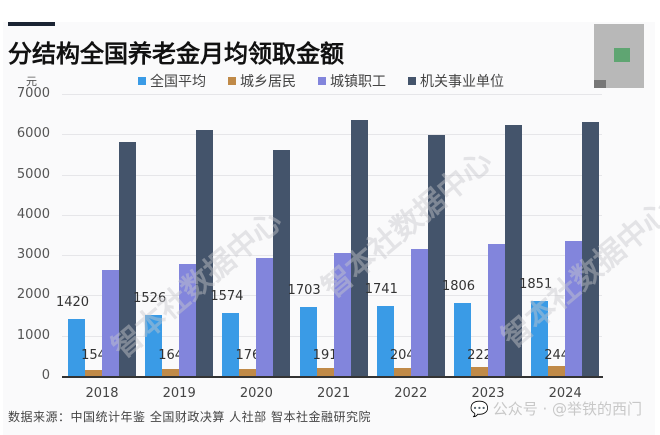 Image resolution: width=660 pixels, height=435 pixels. Describe the element at coordinates (72, 302) in the screenshot. I see `data-label: 1420` at that location.